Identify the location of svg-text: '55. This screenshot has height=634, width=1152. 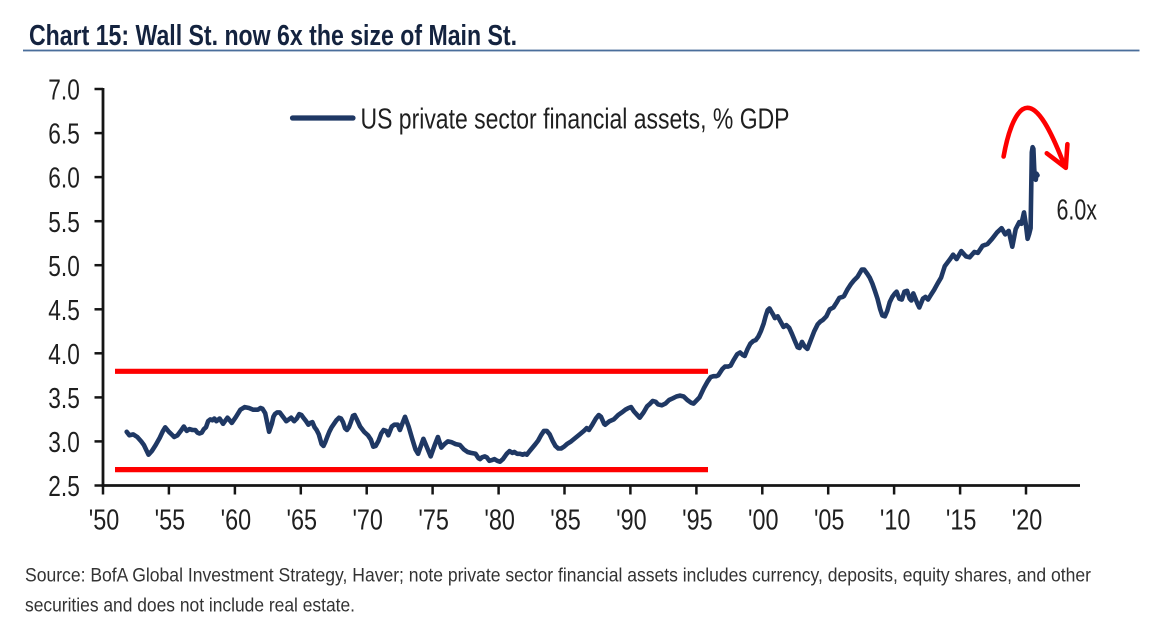
(170, 521).